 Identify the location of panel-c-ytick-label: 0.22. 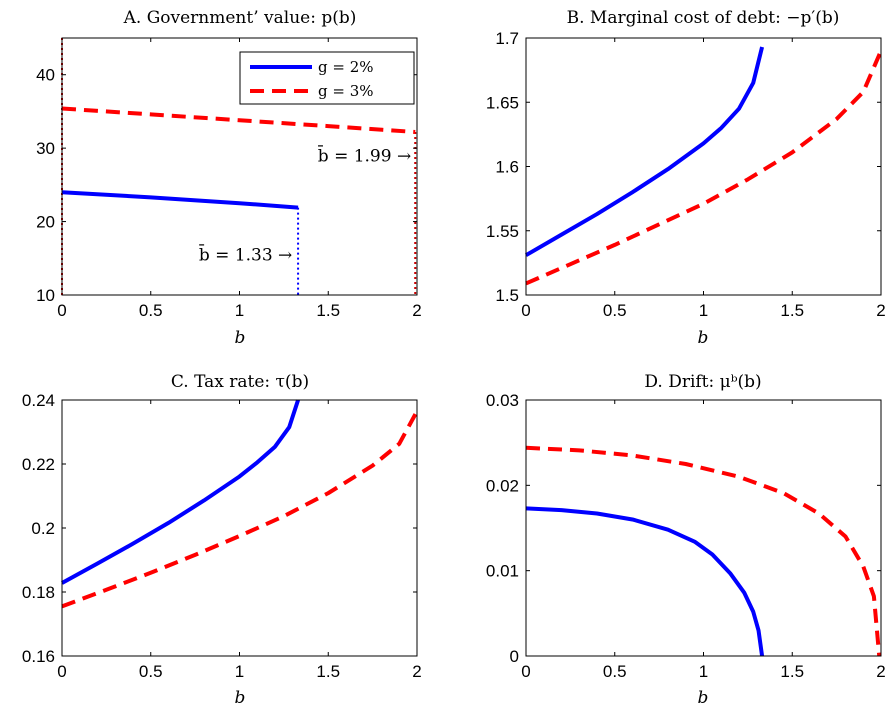
(38, 464).